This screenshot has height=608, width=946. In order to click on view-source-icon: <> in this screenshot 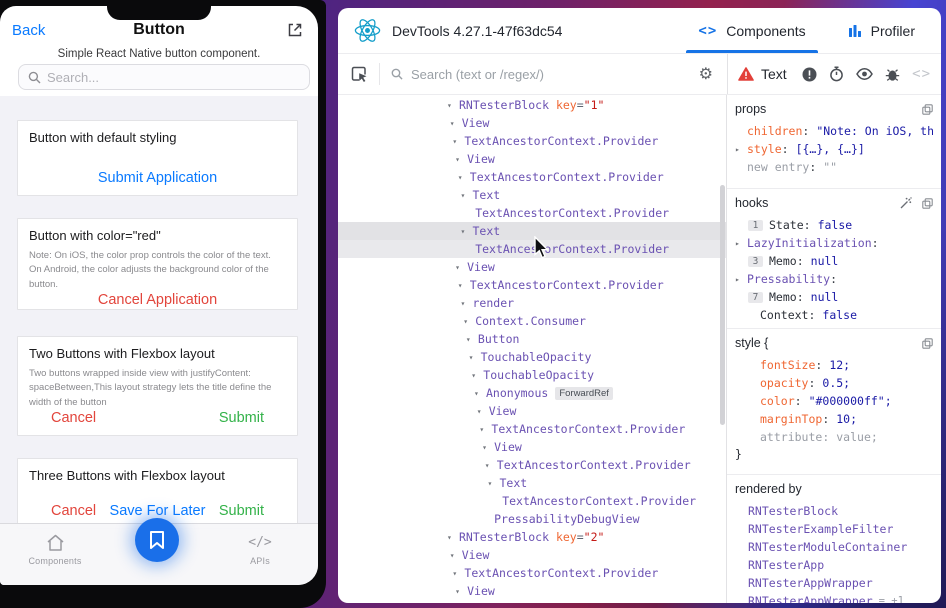, I will do `click(921, 74)`.